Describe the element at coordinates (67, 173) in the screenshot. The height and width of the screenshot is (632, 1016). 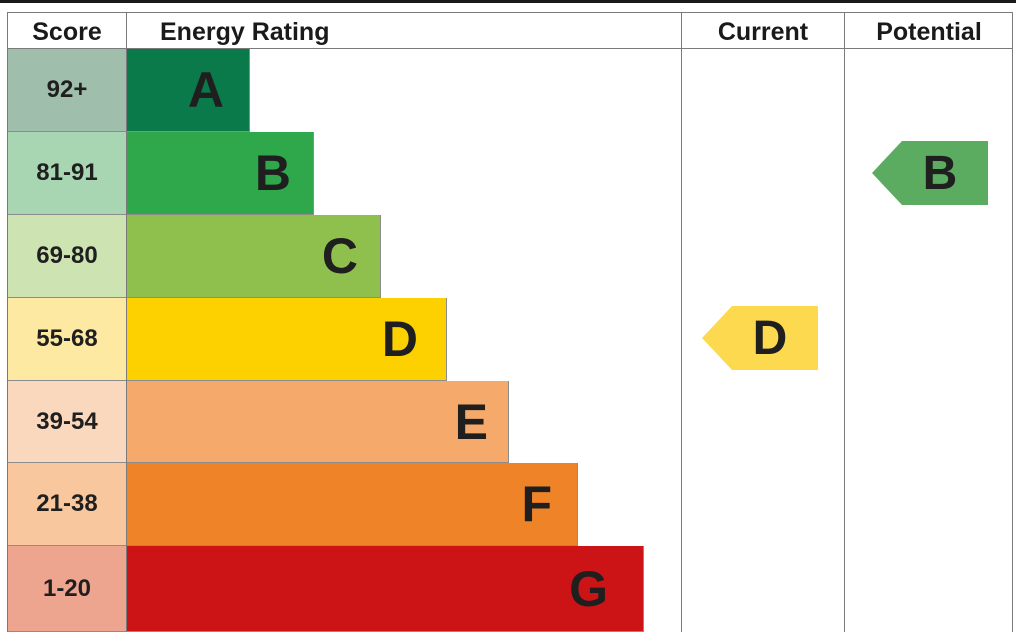
I see `score-range-b: 81-91` at that location.